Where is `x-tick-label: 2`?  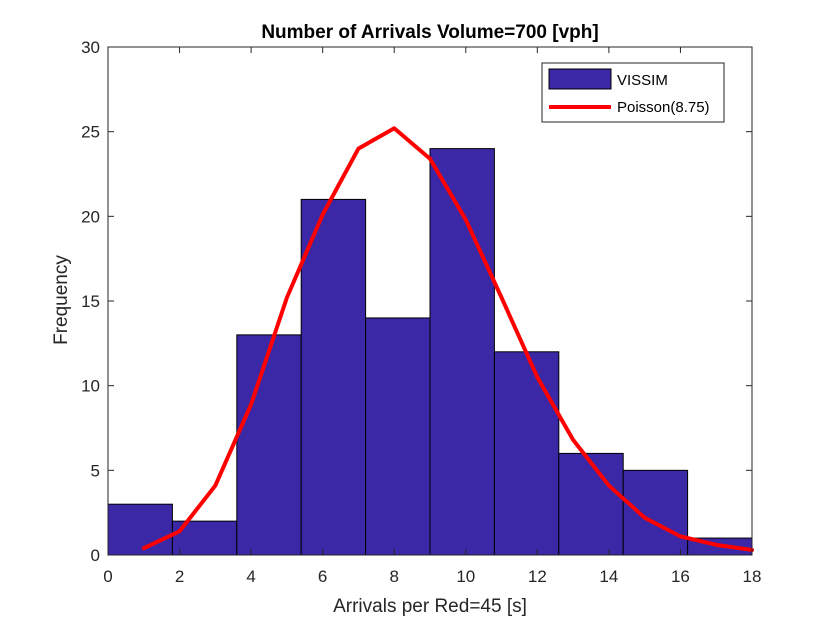
x-tick-label: 2 is located at coordinates (179, 576).